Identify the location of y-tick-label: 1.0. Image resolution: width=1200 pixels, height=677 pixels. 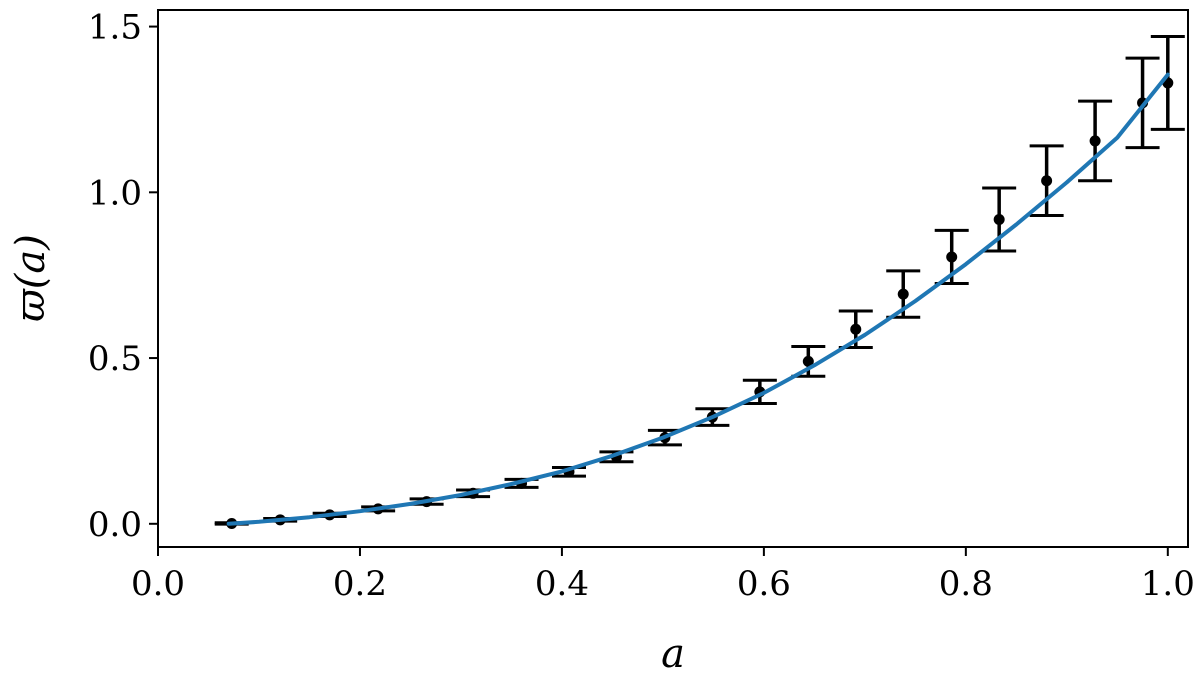
(115, 193).